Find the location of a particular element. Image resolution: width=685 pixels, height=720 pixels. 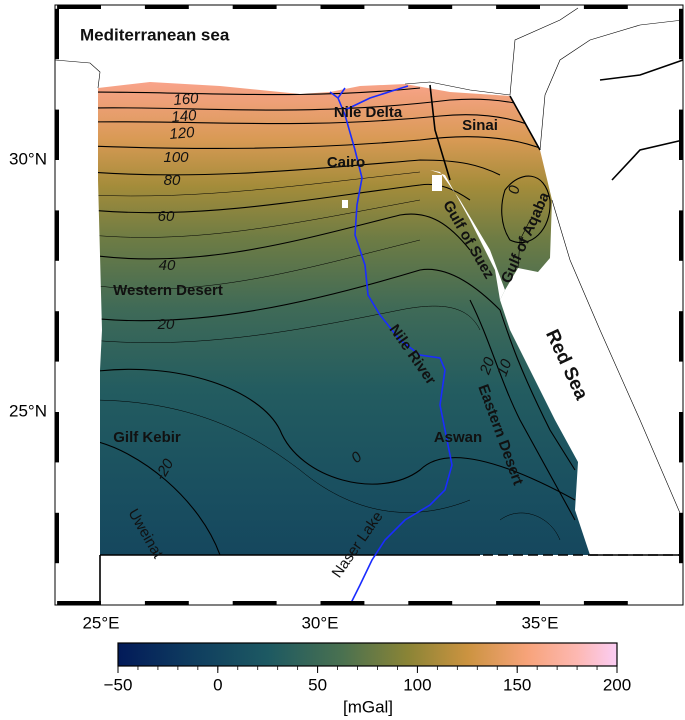

place-label: Nile Delta is located at coordinates (368, 112).